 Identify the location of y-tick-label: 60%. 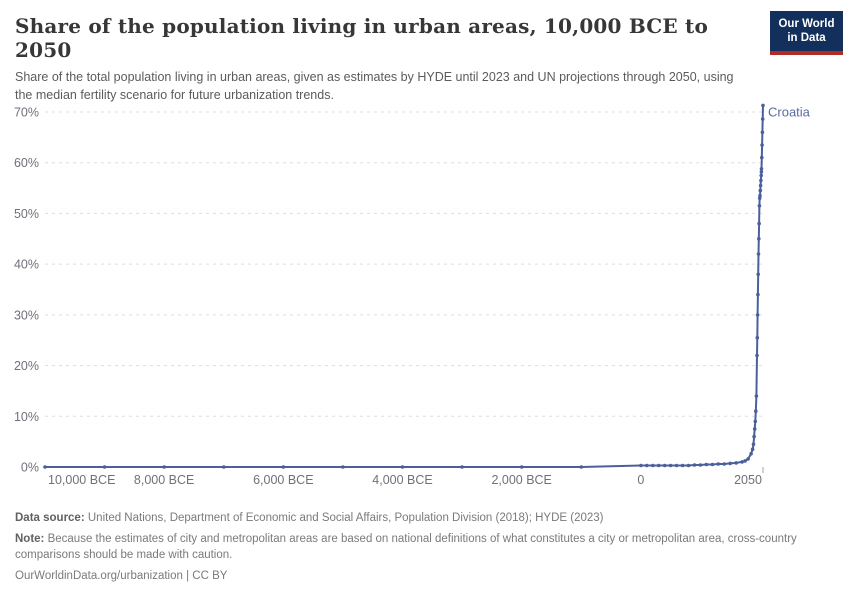
(26, 163).